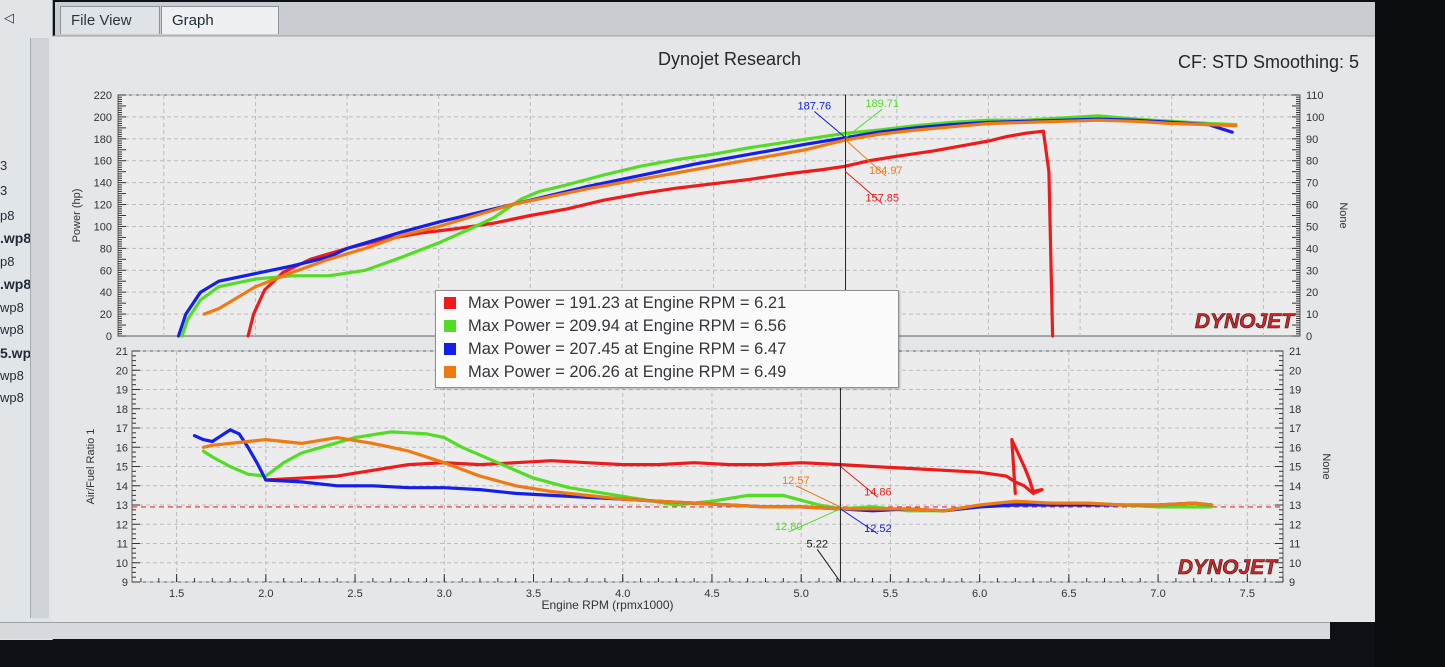  What do you see at coordinates (444, 594) in the screenshot?
I see `x-tick-label: 3.0` at bounding box center [444, 594].